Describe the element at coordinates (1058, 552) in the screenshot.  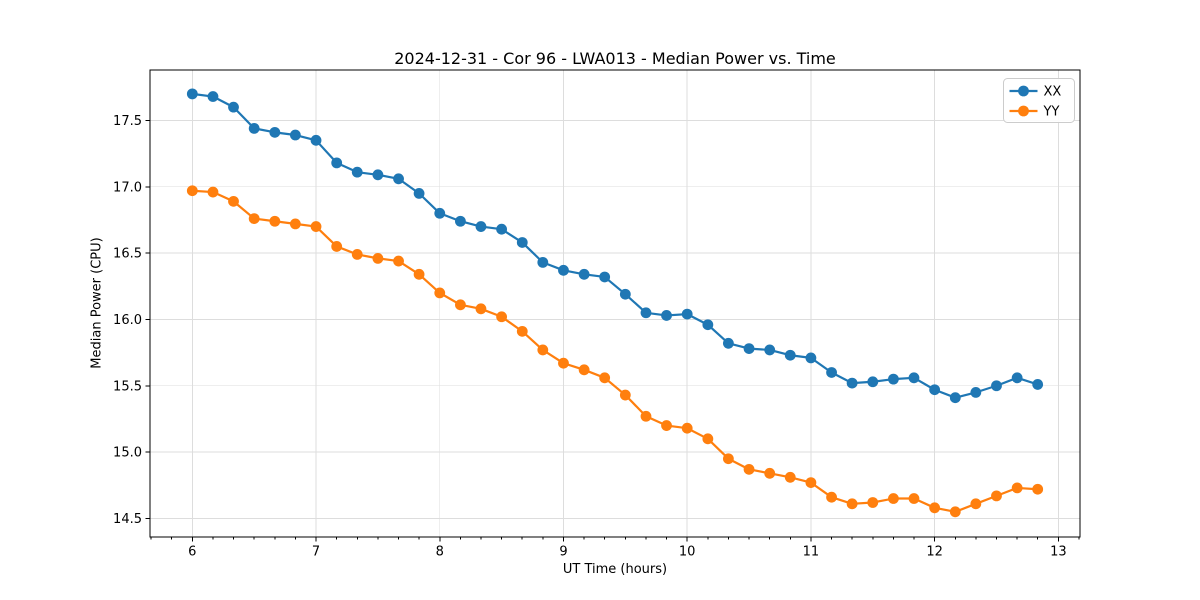
I see `x-tick-label: 13` at that location.